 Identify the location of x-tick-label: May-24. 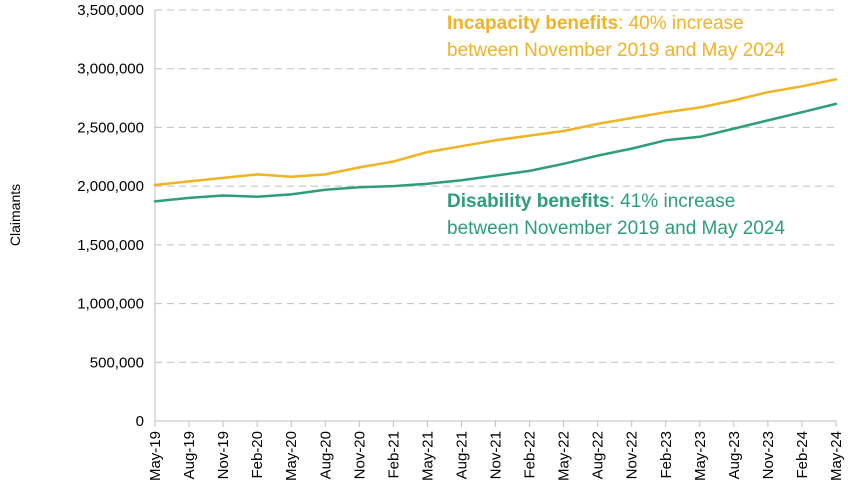
(836, 456).